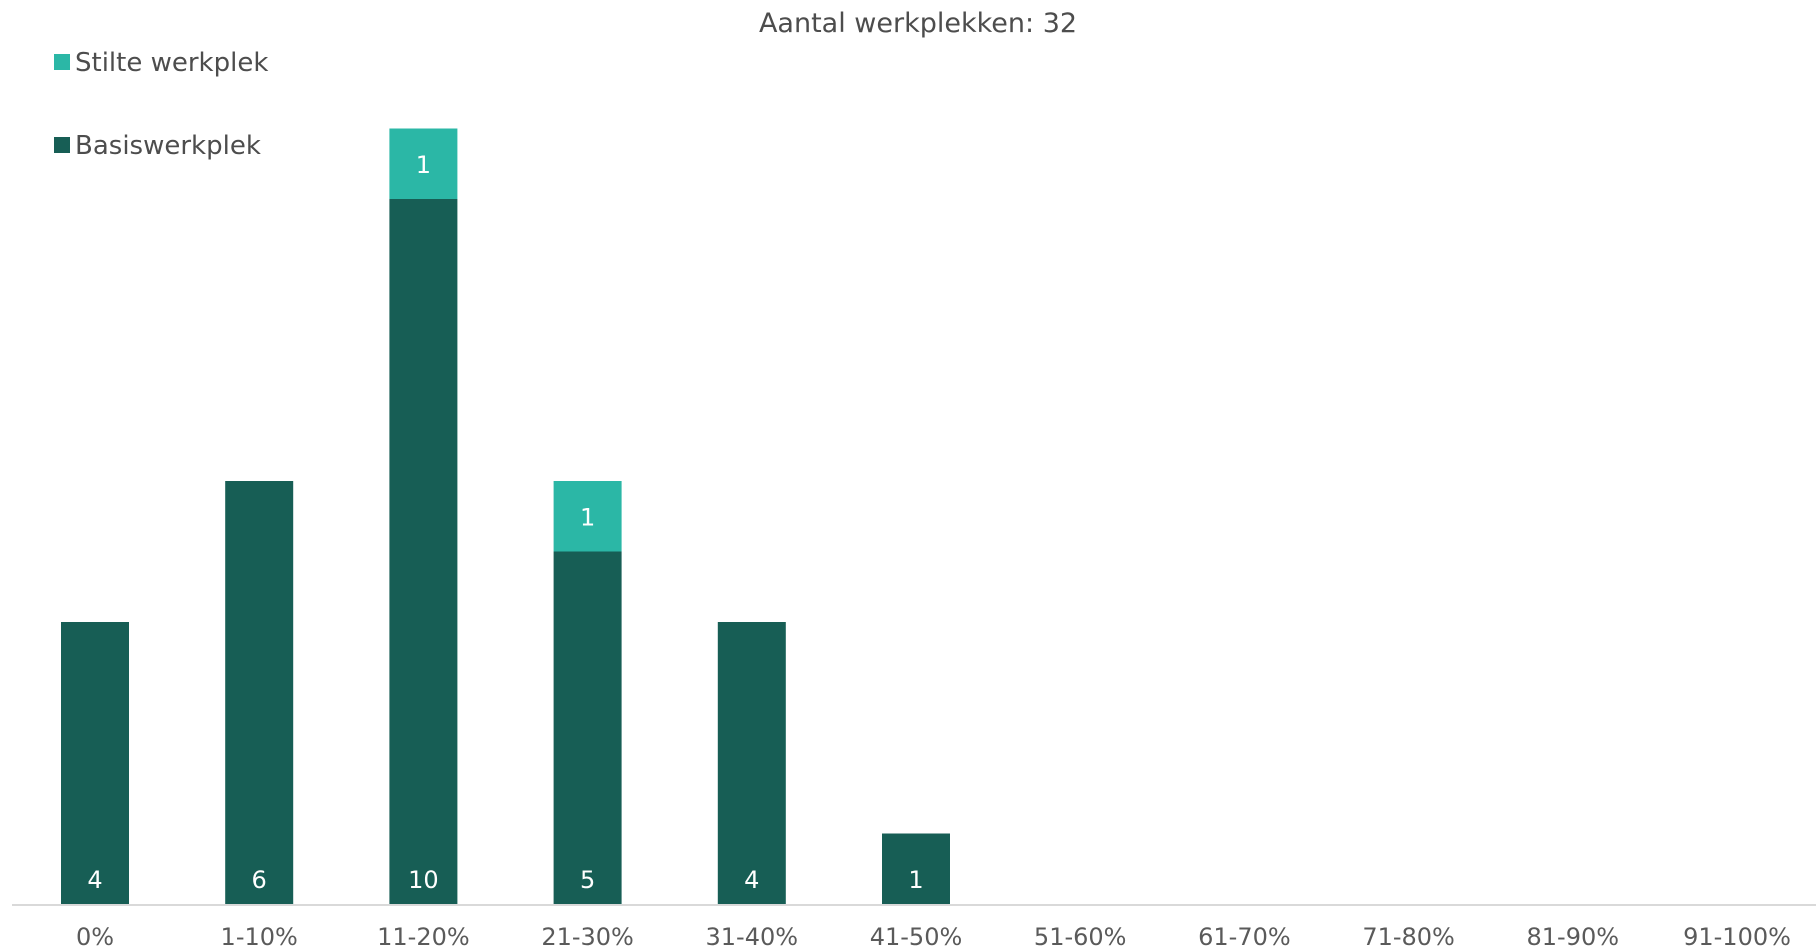  What do you see at coordinates (587, 880) in the screenshot?
I see `data-label-basis-3: 5` at bounding box center [587, 880].